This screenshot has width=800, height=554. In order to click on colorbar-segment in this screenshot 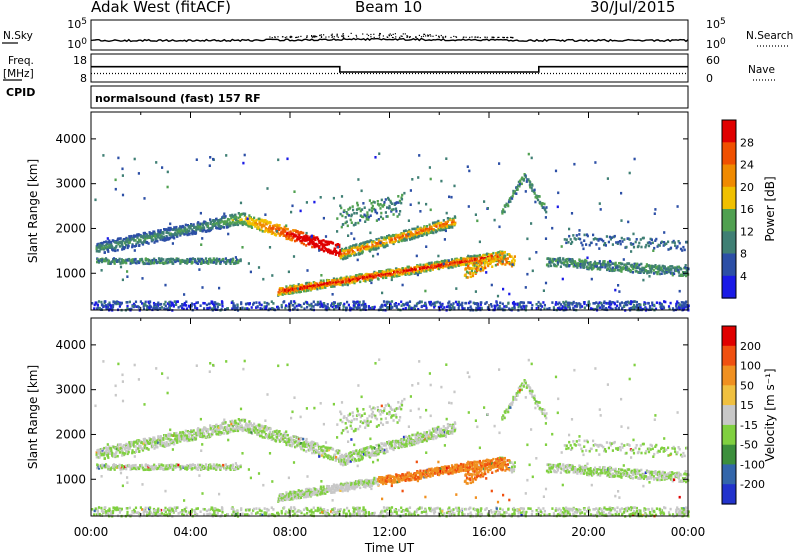, I will do `click(729, 198)`.